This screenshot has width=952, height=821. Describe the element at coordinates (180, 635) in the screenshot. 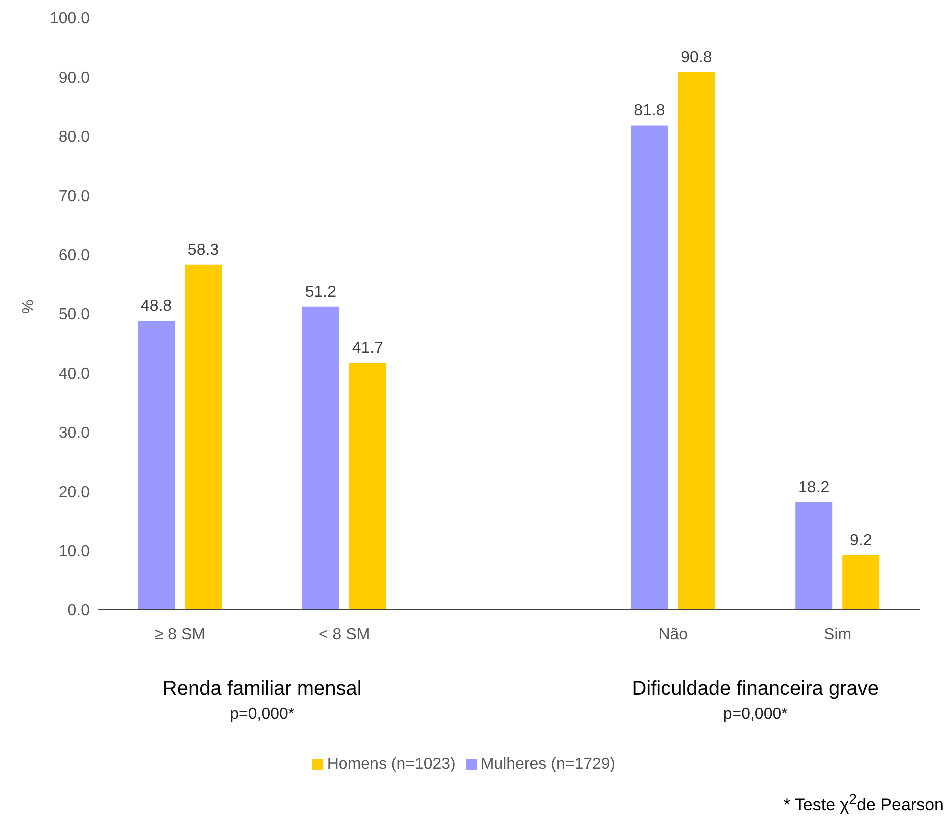

I see `x-tick-label: ≥ 8 SM` at that location.